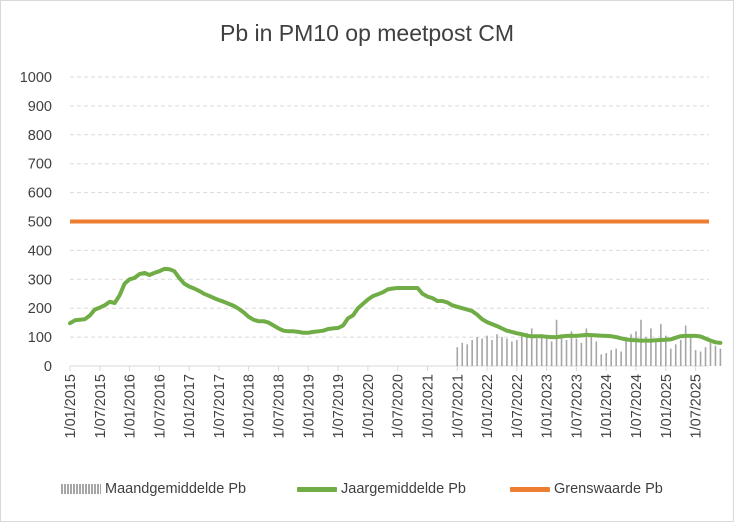 This screenshot has height=522, width=734. I want to click on legend-swatch-monthly, so click(81, 489).